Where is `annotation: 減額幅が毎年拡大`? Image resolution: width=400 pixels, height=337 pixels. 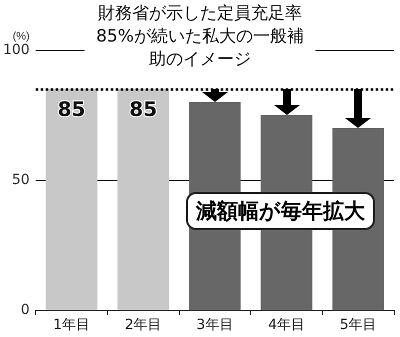
annotation: 減額幅が毎年拡大 is located at coordinates (280, 211).